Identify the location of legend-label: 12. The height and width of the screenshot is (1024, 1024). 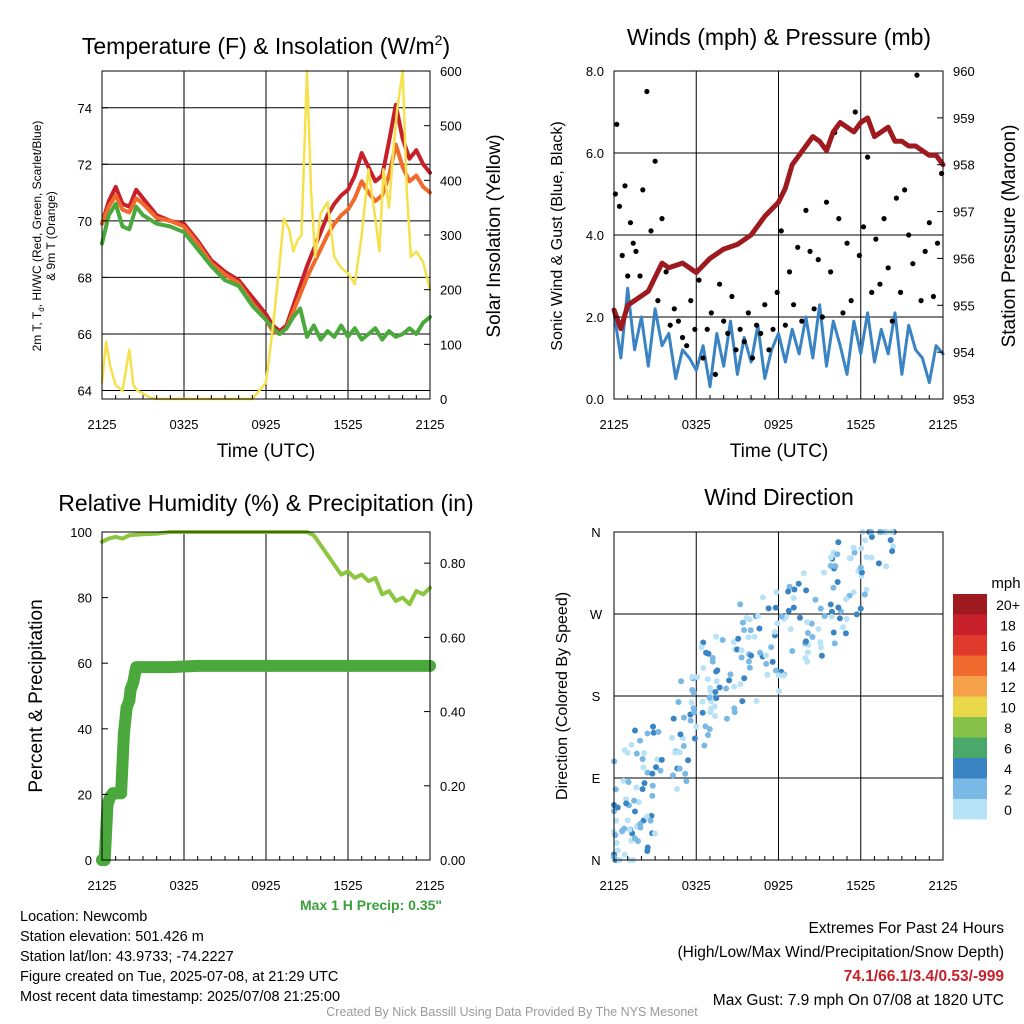
(1008, 687).